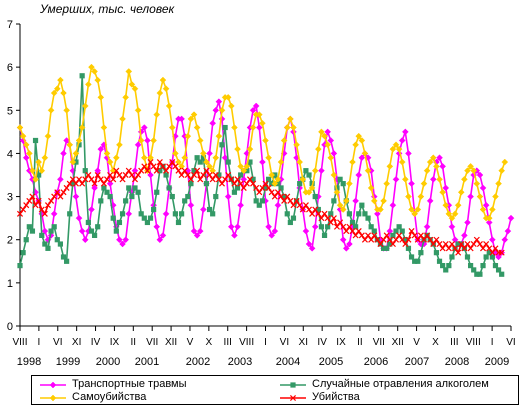 Image resolution: width=523 pixels, height=410 pixels. Describe the element at coordinates (53, 398) in the screenshot. I see `legend-marker-suicide` at that location.